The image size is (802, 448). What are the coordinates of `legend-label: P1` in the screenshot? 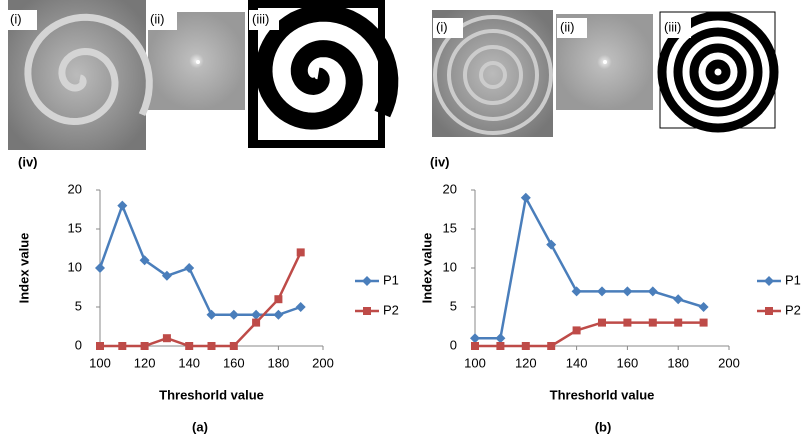 It's located at (391, 279).